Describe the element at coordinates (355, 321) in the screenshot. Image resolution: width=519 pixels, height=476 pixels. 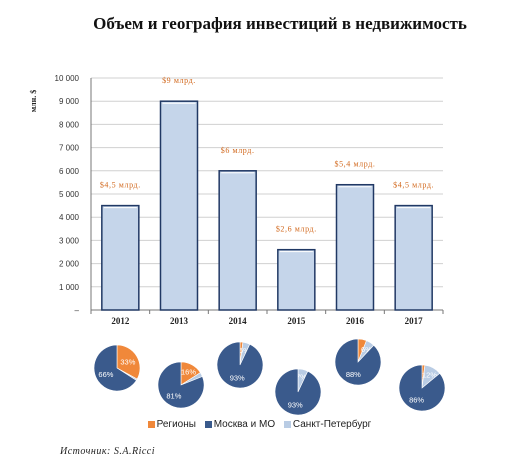
I see `x-tick-label: 2016` at that location.